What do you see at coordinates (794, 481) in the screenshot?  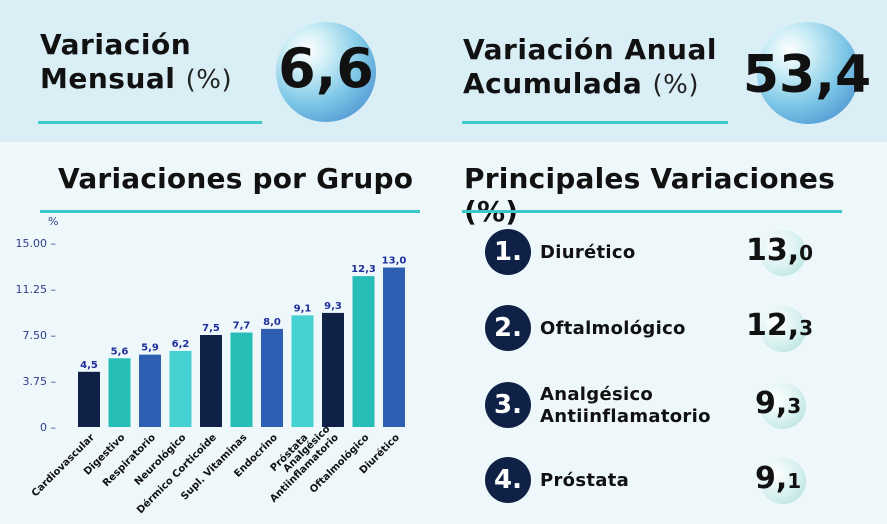 I see `rank-value-4-dec: 1` at bounding box center [794, 481].